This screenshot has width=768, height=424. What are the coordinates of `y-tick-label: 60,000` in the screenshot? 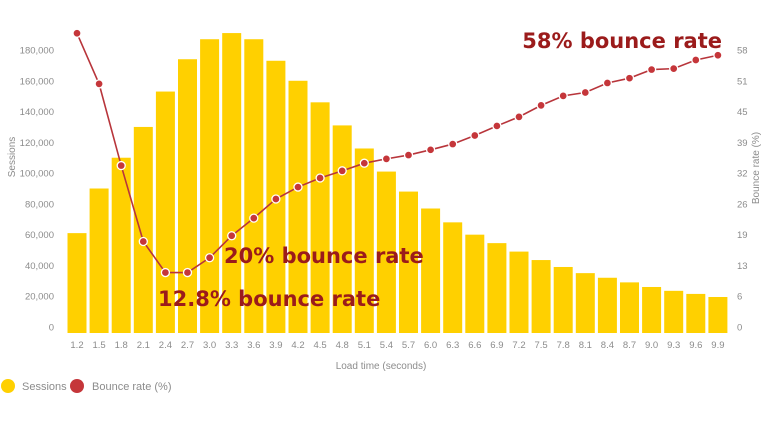 It's located at (39, 235).